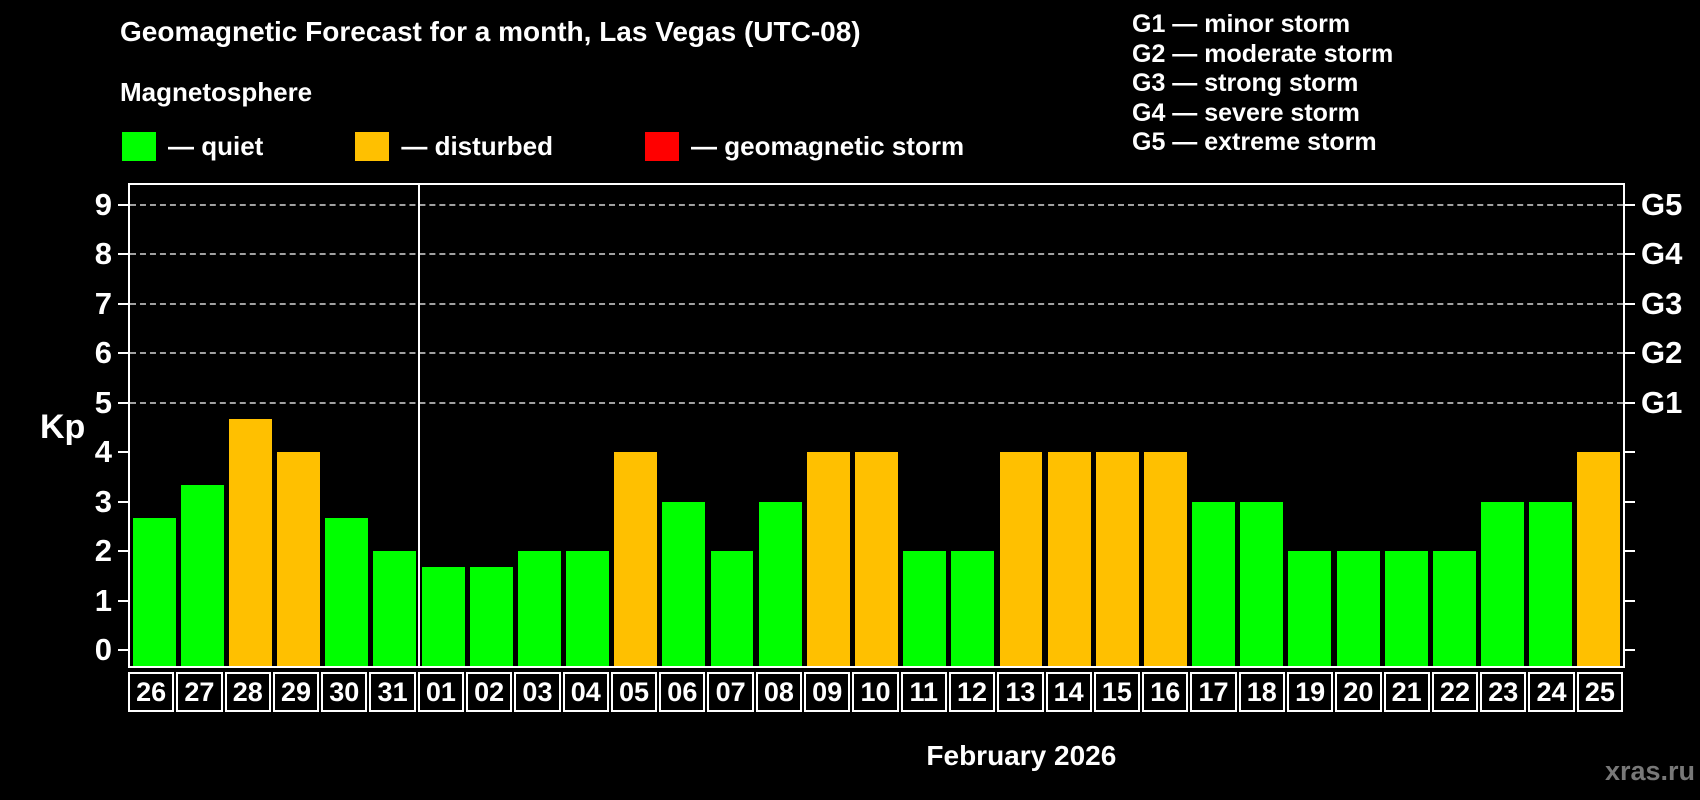 The height and width of the screenshot is (800, 1700). What do you see at coordinates (1261, 692) in the screenshot?
I see `day-cell-18: 18` at bounding box center [1261, 692].